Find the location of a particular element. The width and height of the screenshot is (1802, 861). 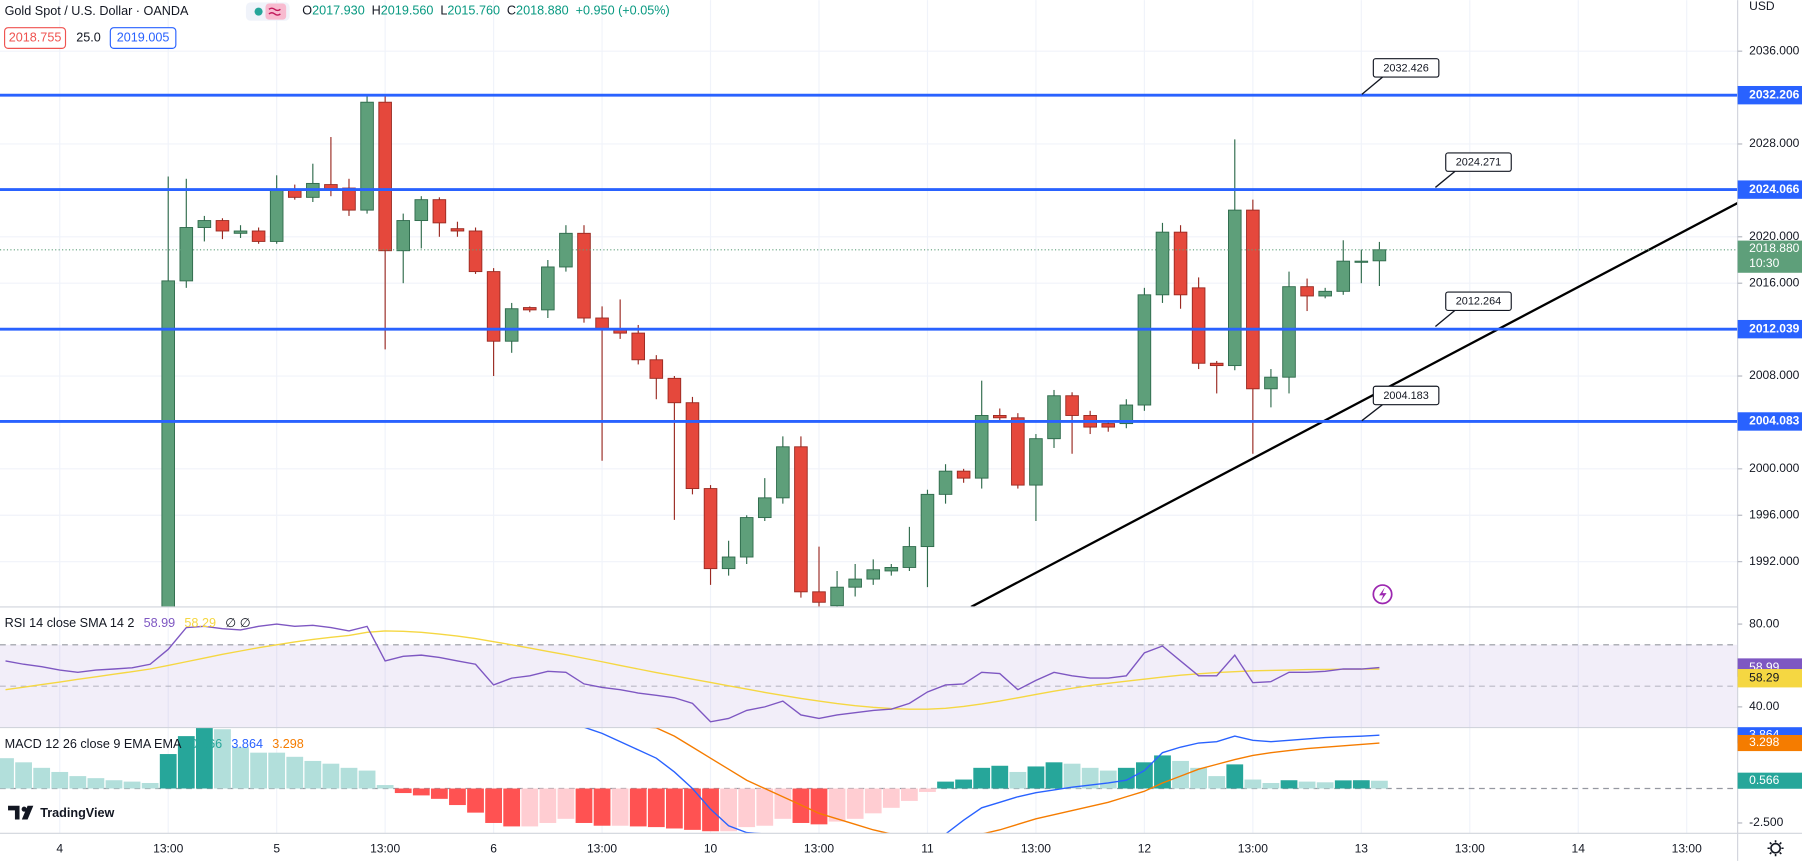

rsi-background is located at coordinates (869, 686).